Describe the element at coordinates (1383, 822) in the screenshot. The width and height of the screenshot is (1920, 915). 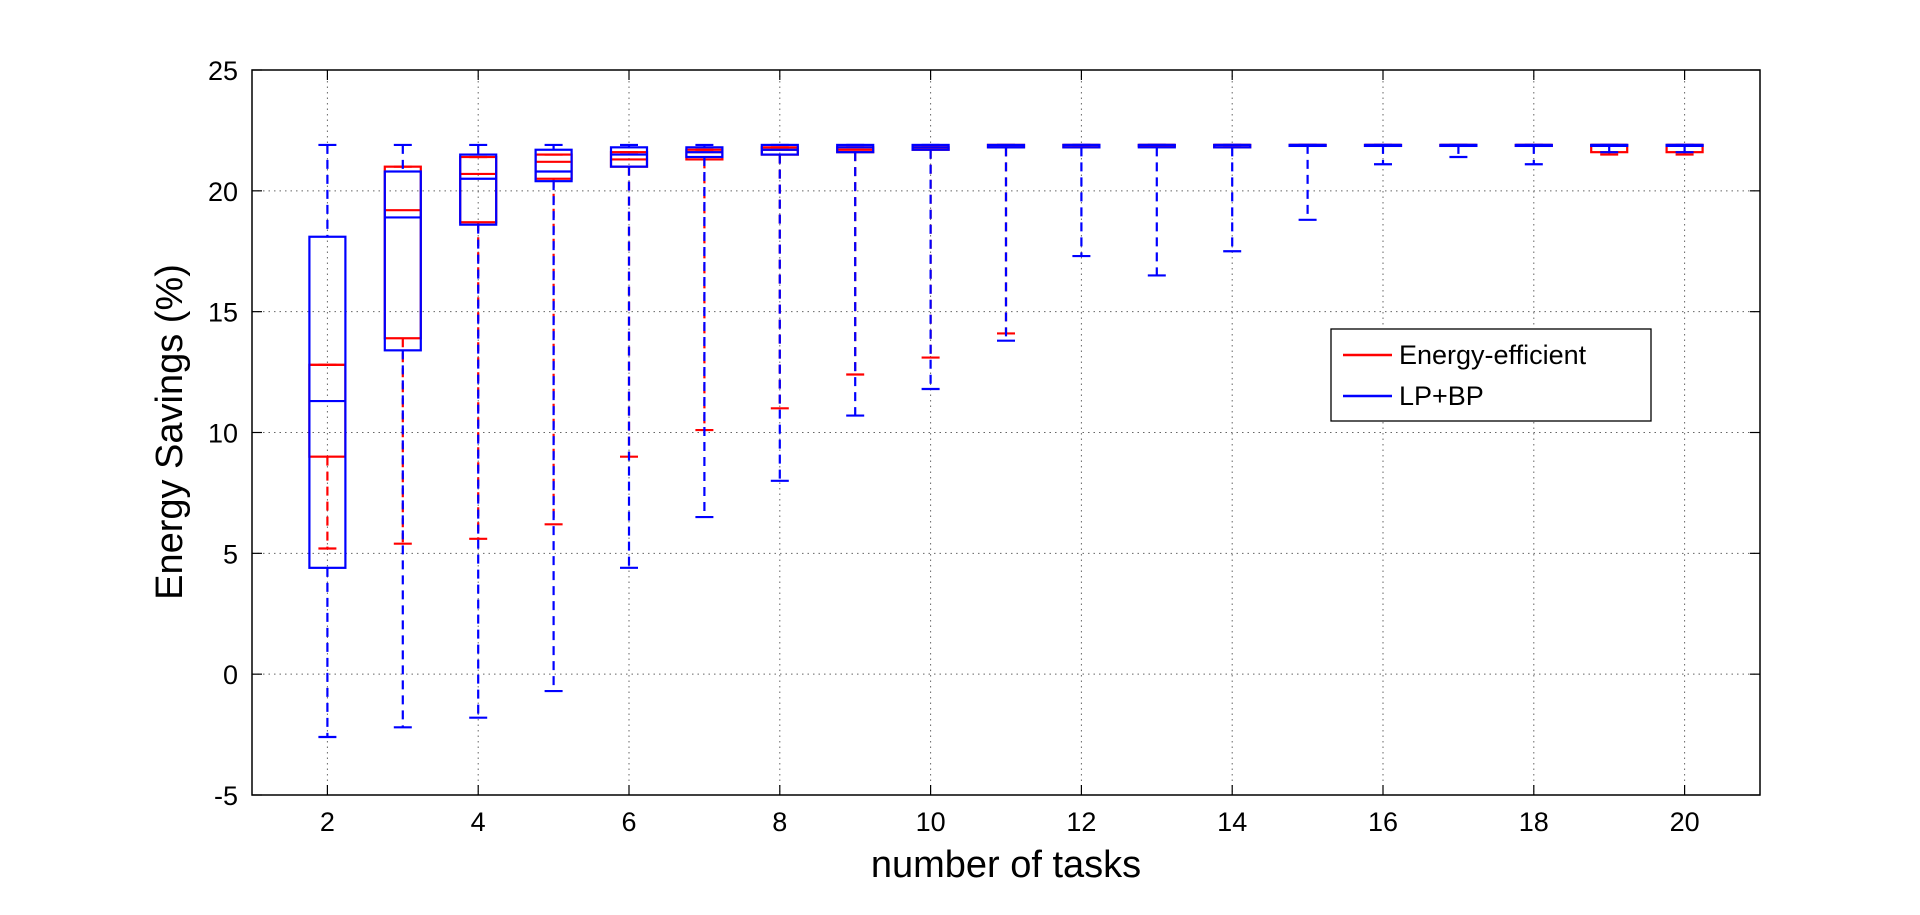
I see `x-tick-label: 16` at that location.